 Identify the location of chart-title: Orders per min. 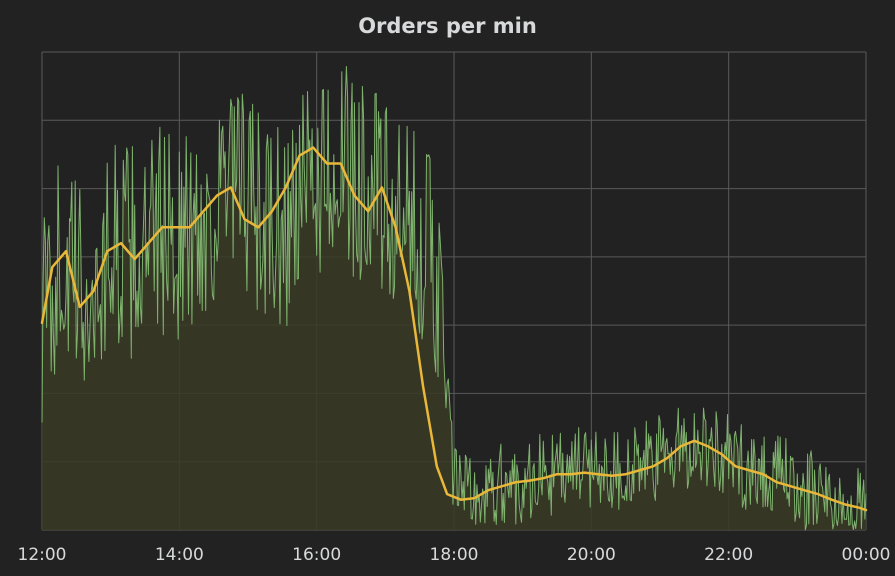
(447, 26).